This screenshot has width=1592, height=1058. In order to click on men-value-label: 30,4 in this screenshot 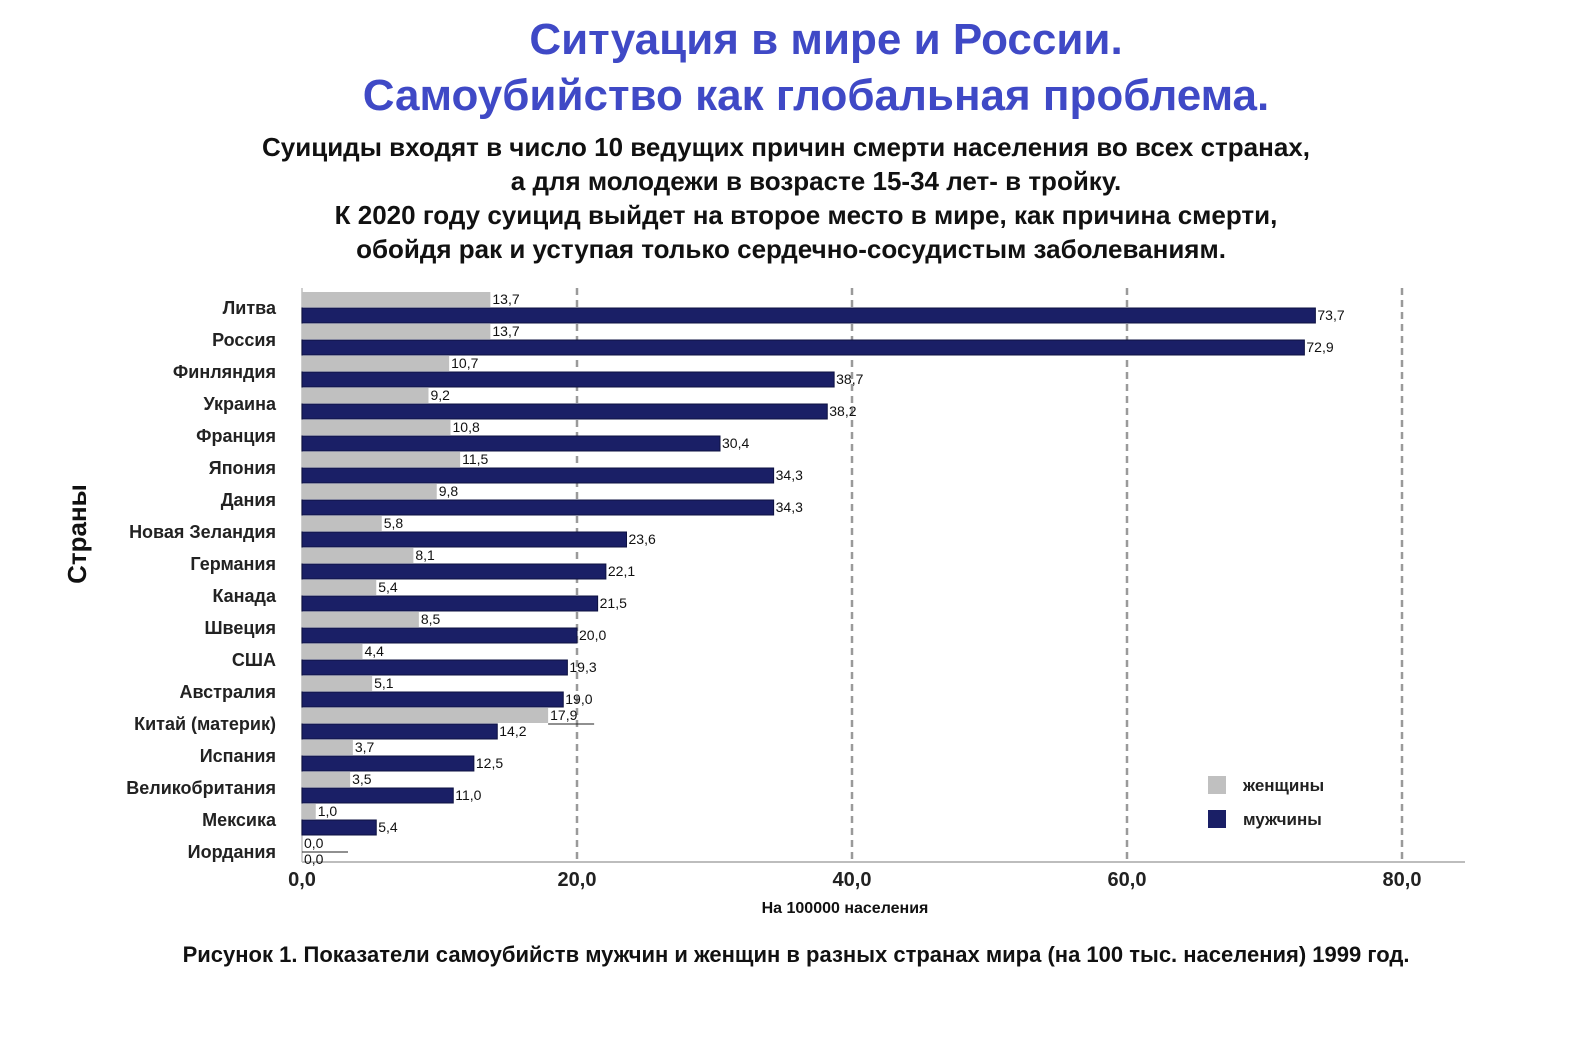, I will do `click(735, 443)`.